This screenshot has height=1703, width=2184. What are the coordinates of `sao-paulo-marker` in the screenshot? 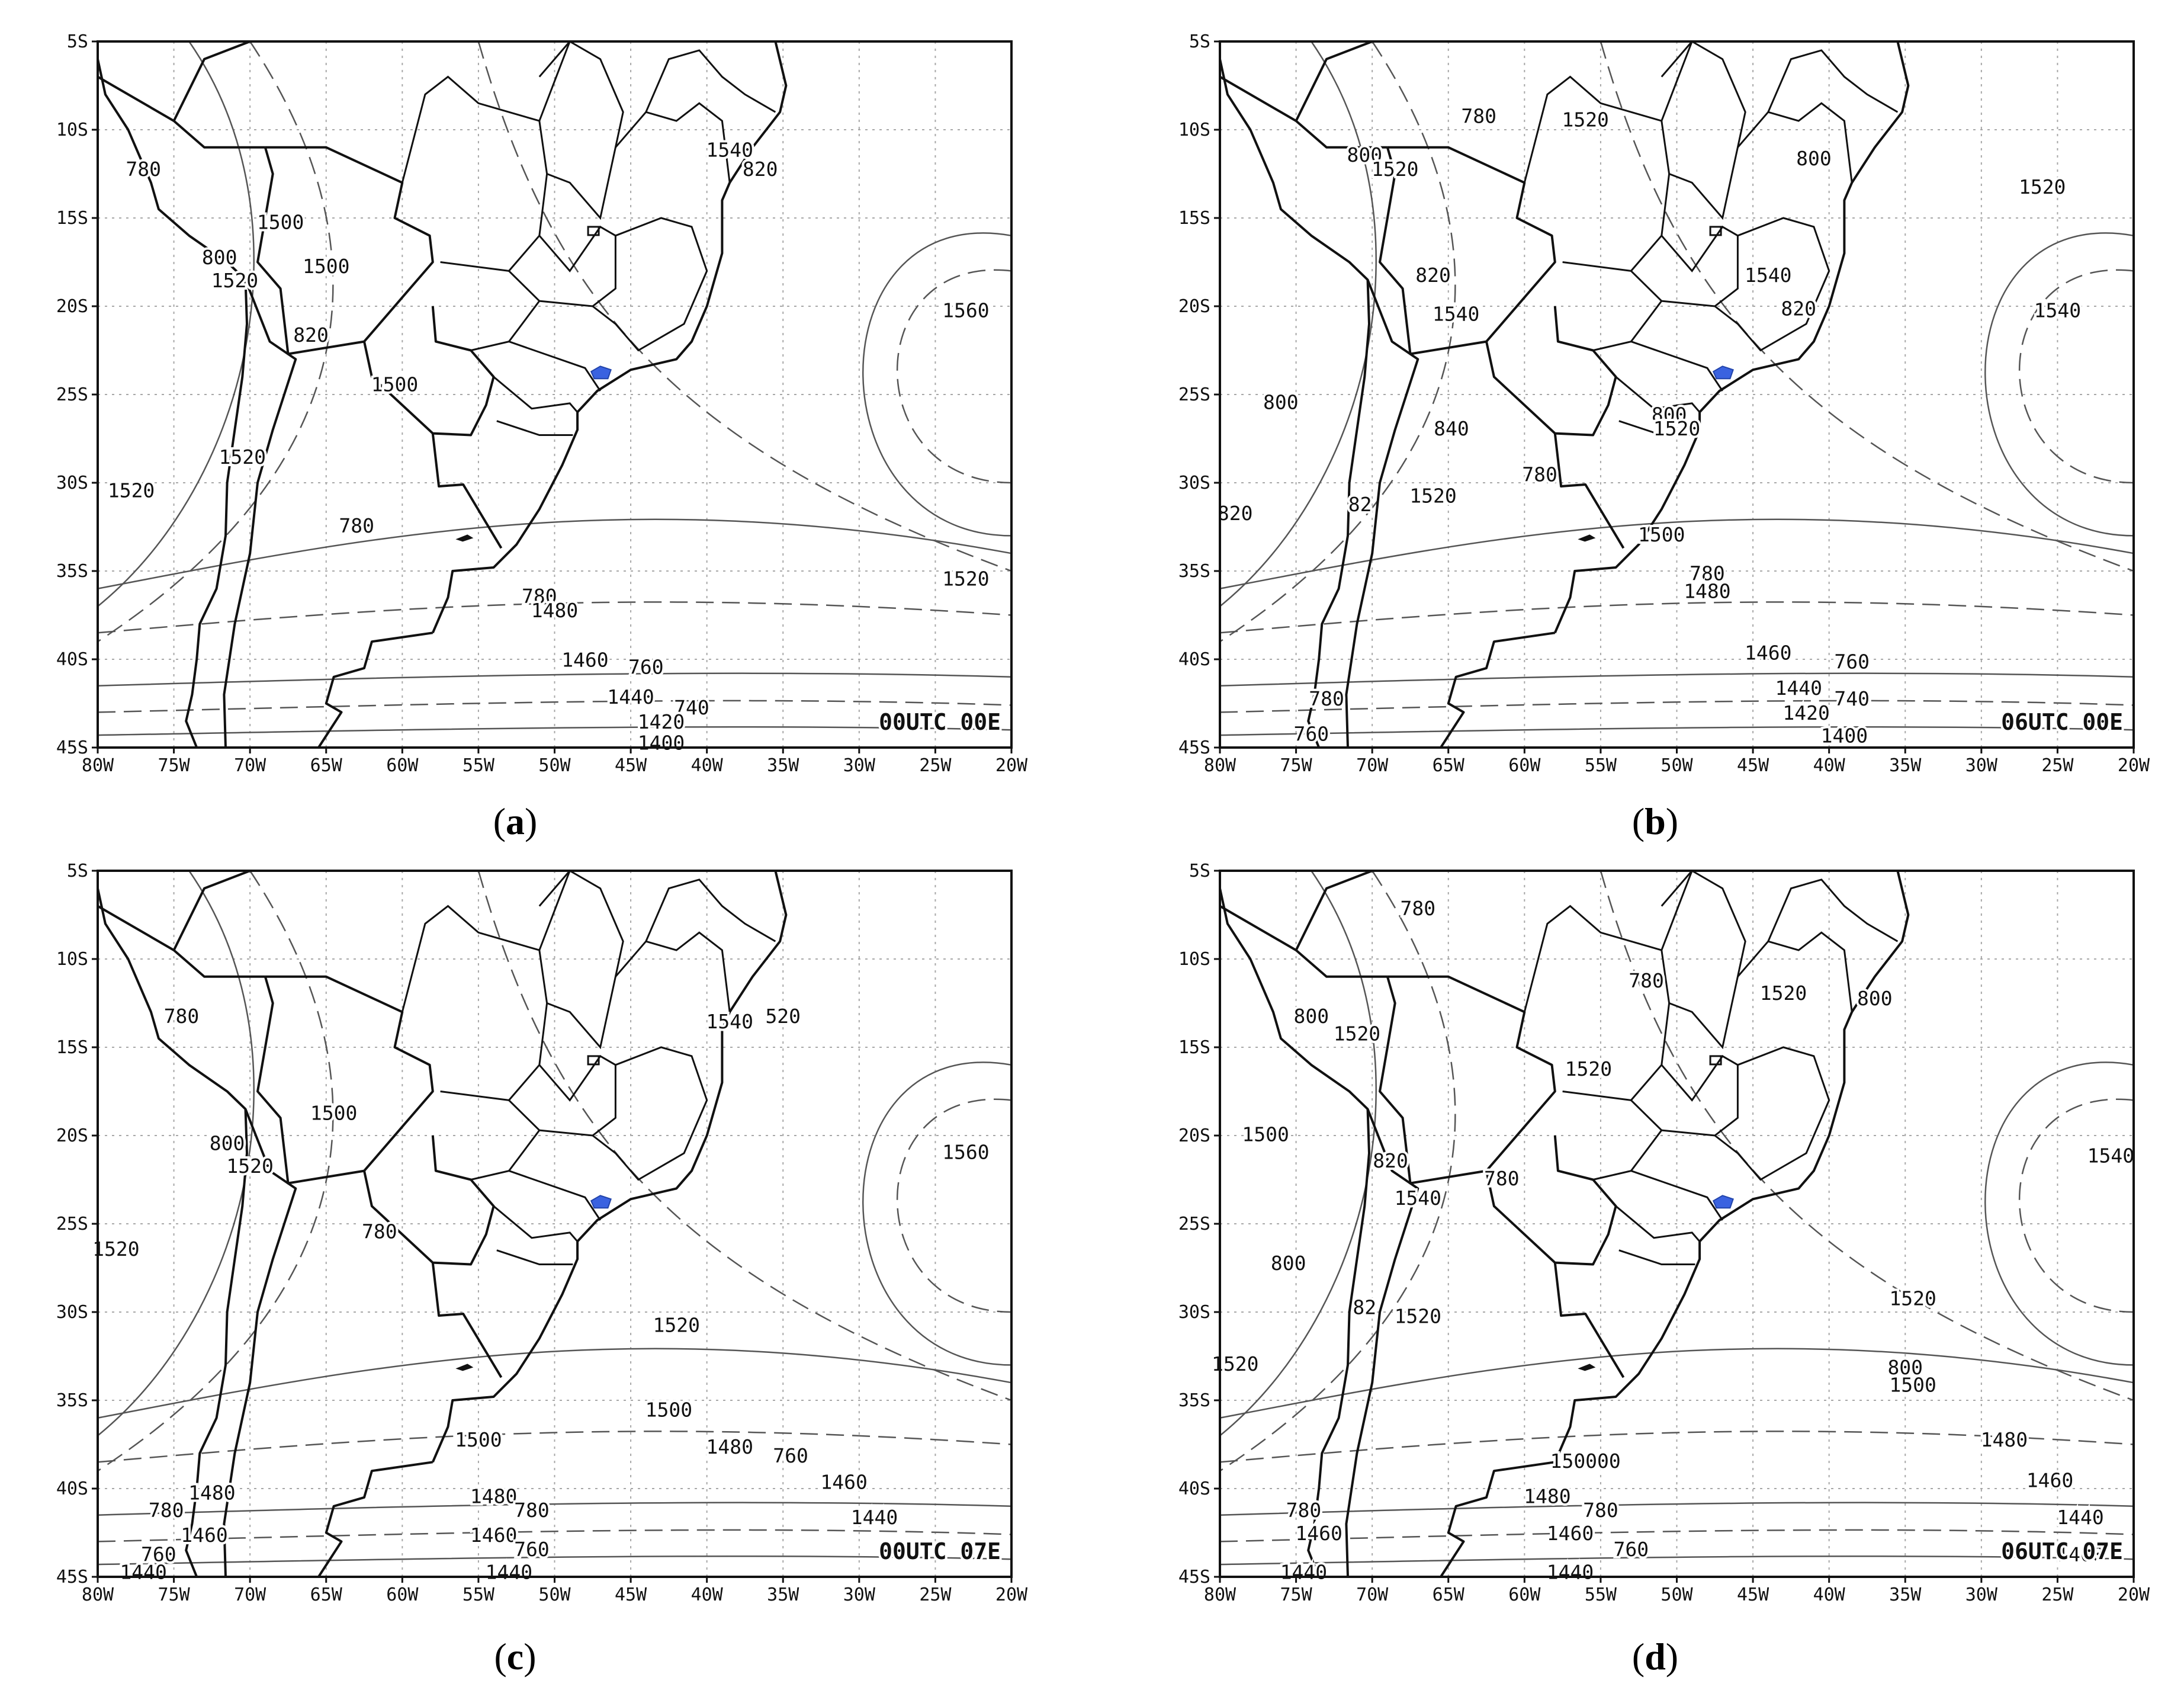 It's located at (1723, 372).